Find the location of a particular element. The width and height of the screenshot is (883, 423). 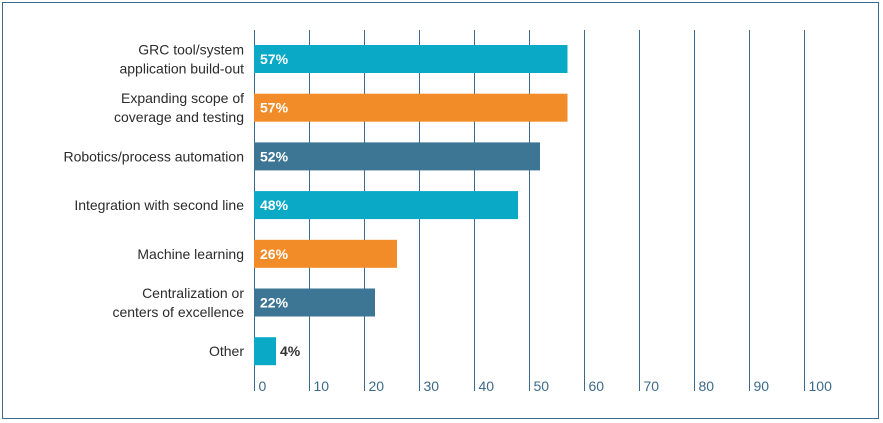

category-label: Expanding scope of coverage and testing is located at coordinates (179, 107).